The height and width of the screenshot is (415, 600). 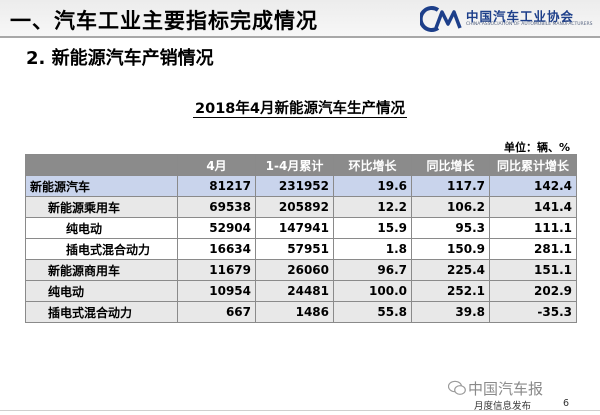 What do you see at coordinates (294, 291) in the screenshot?
I see `ytd-cell: 24481` at bounding box center [294, 291].